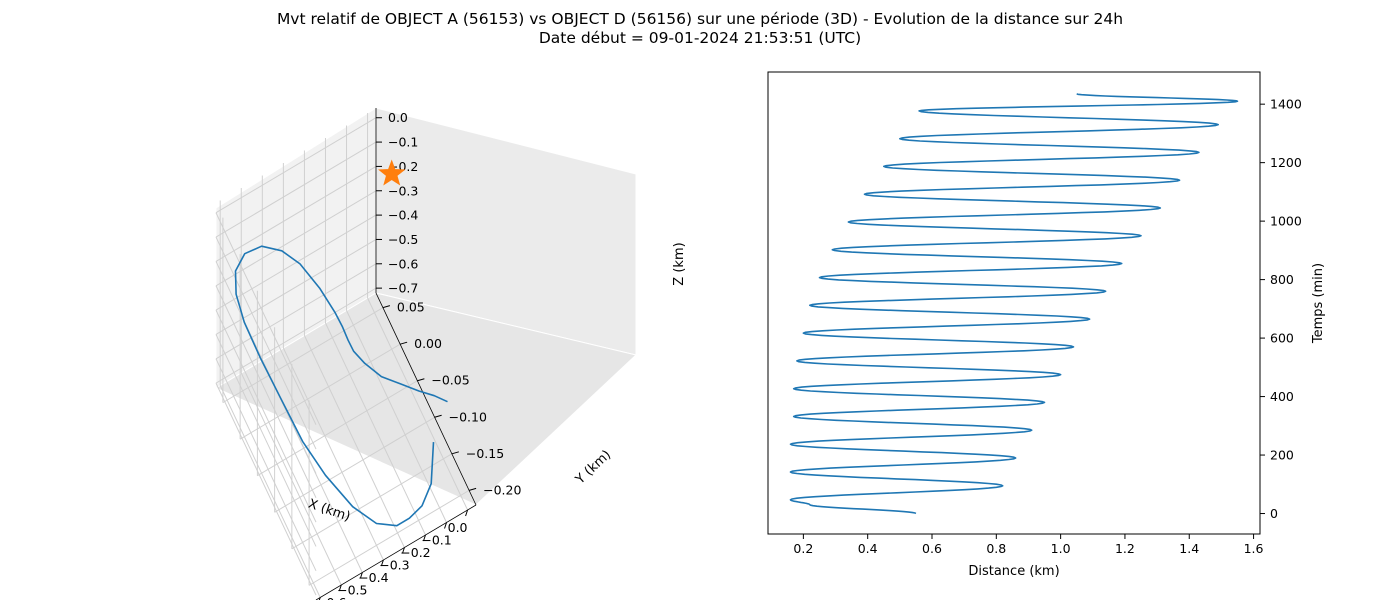  What do you see at coordinates (700, 38) in the screenshot?
I see `chart-title-line2: Date début = 09-01-2024 21:53:51 (UTC)` at bounding box center [700, 38].